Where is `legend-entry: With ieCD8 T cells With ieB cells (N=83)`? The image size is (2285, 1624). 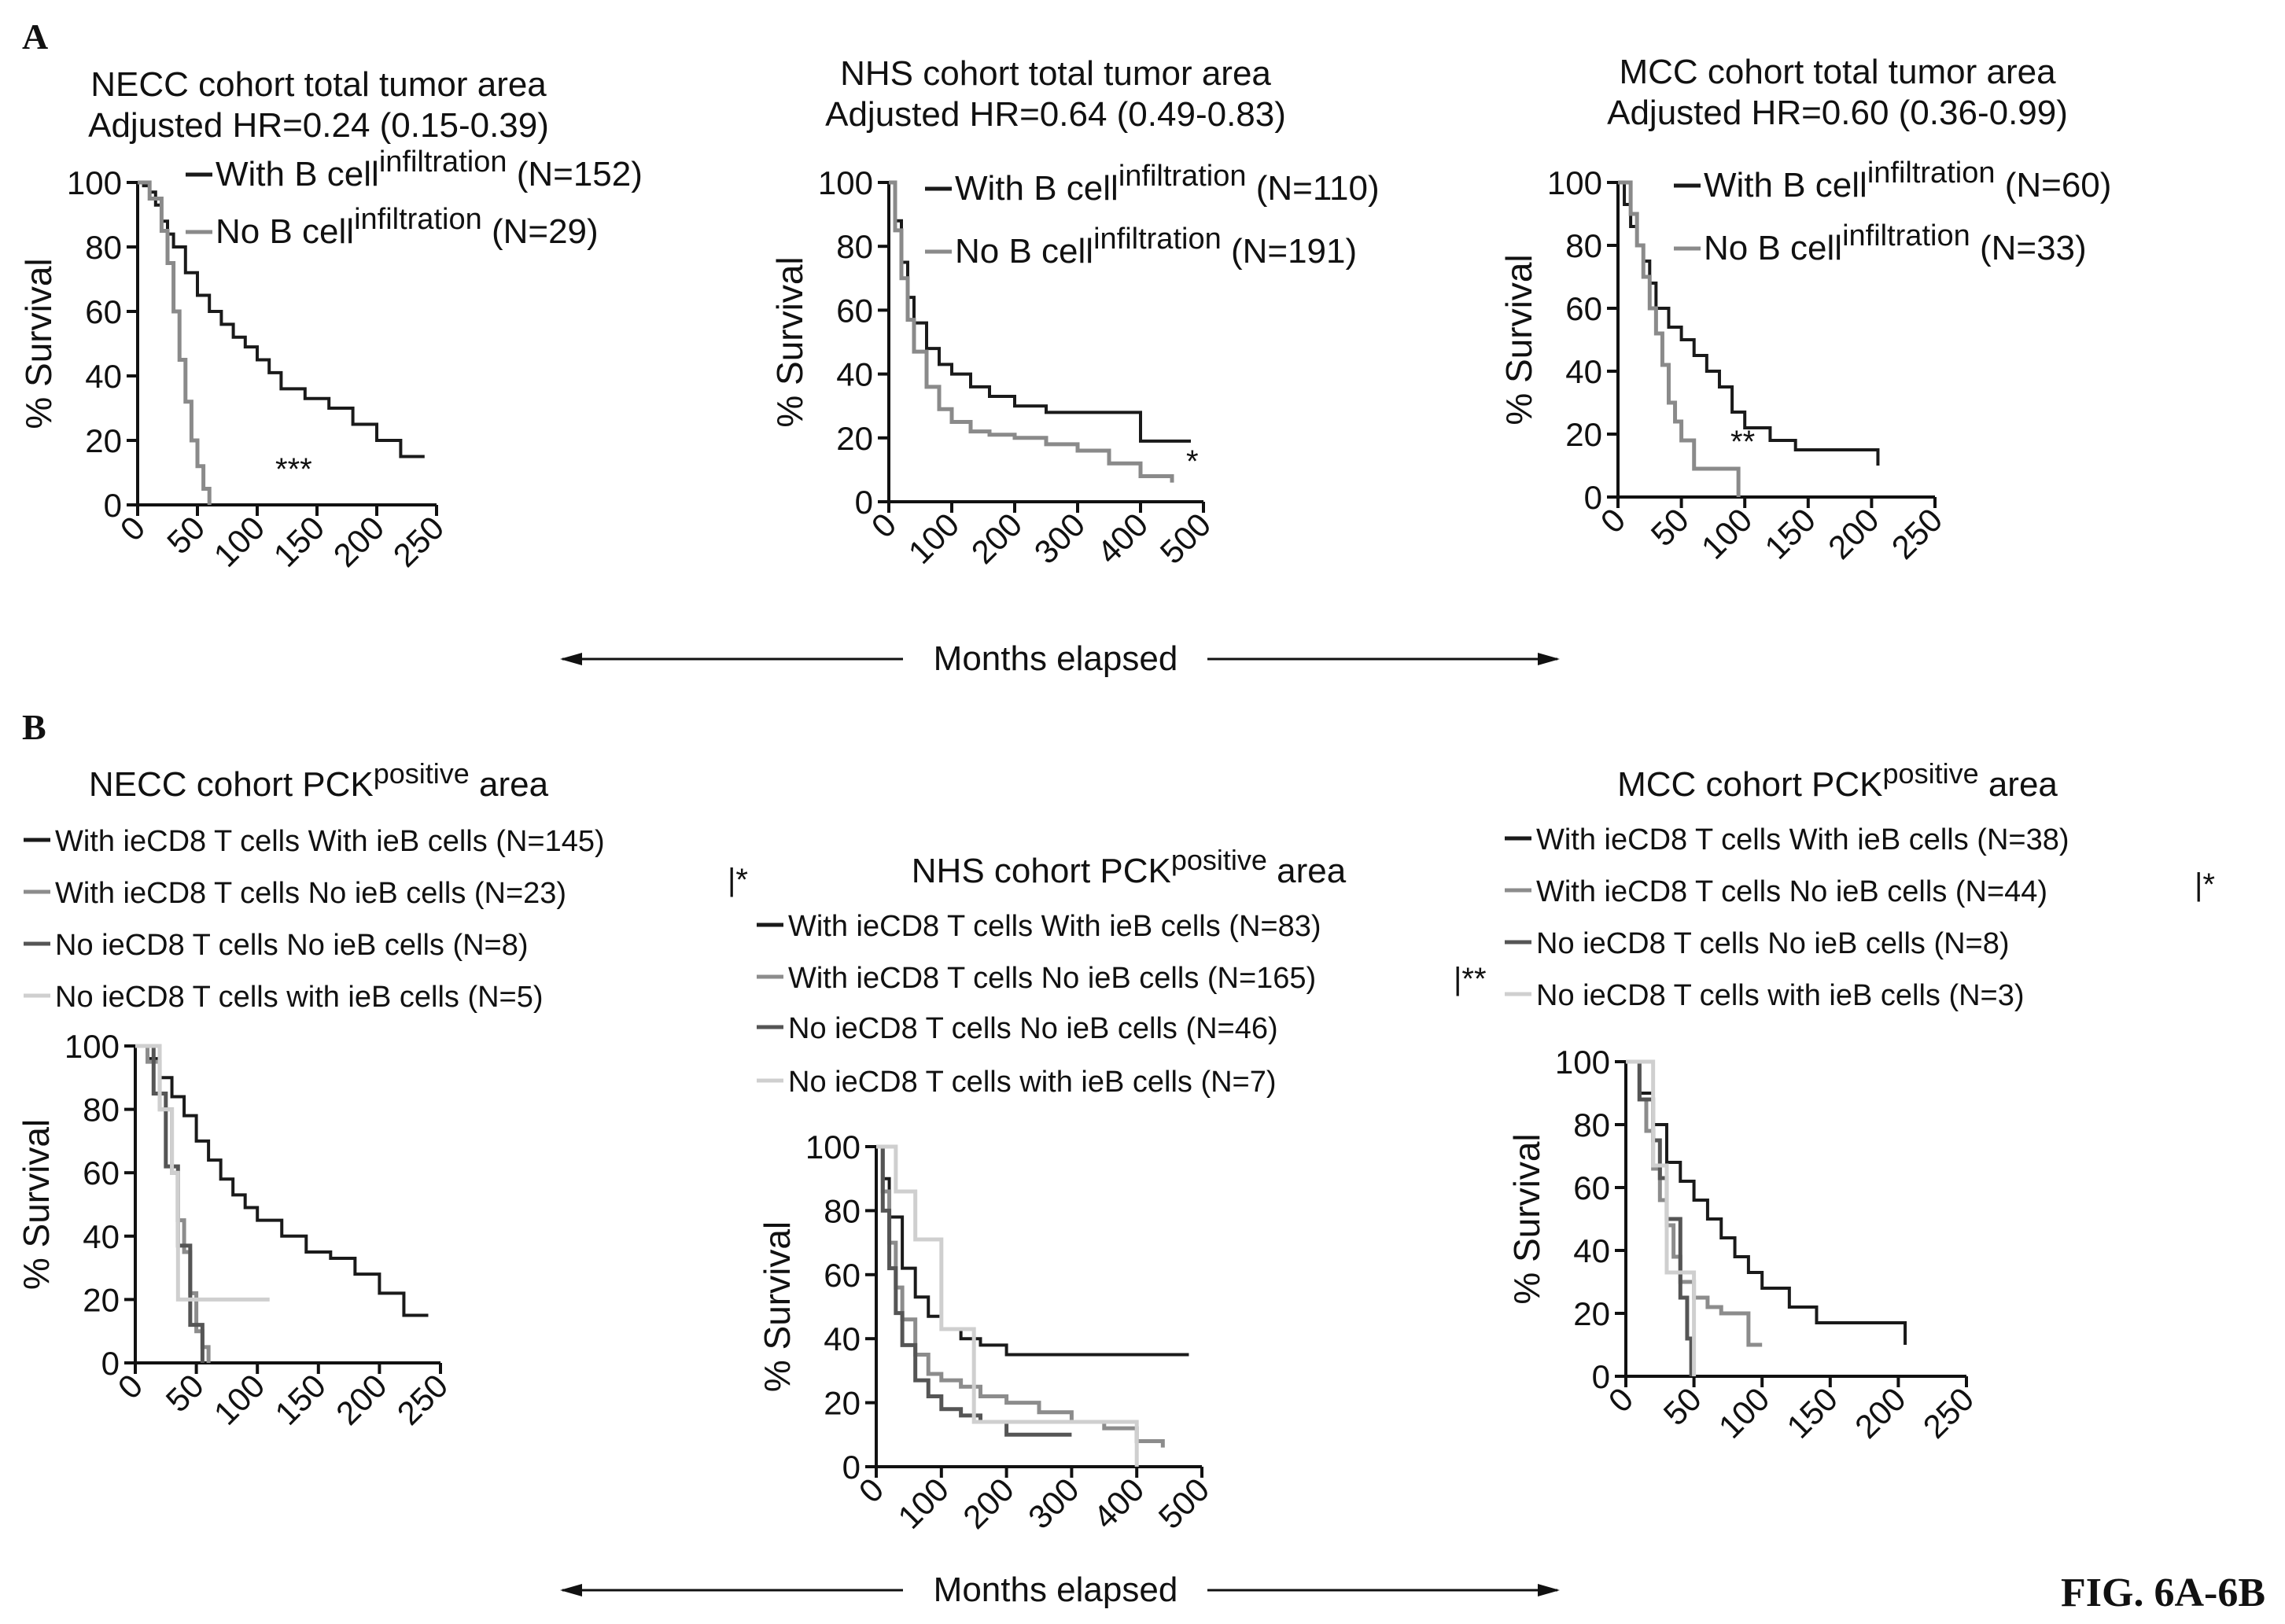
legend-entry: With ieCD8 T cells With ieB cells (N=83) is located at coordinates (1054, 926).